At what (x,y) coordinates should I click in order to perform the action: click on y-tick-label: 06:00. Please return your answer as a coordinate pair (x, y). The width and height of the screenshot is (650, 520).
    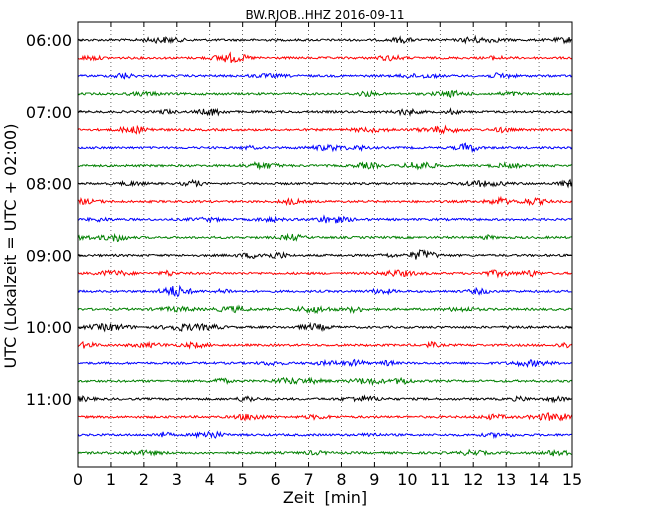
    Looking at the image, I should click on (49, 40).